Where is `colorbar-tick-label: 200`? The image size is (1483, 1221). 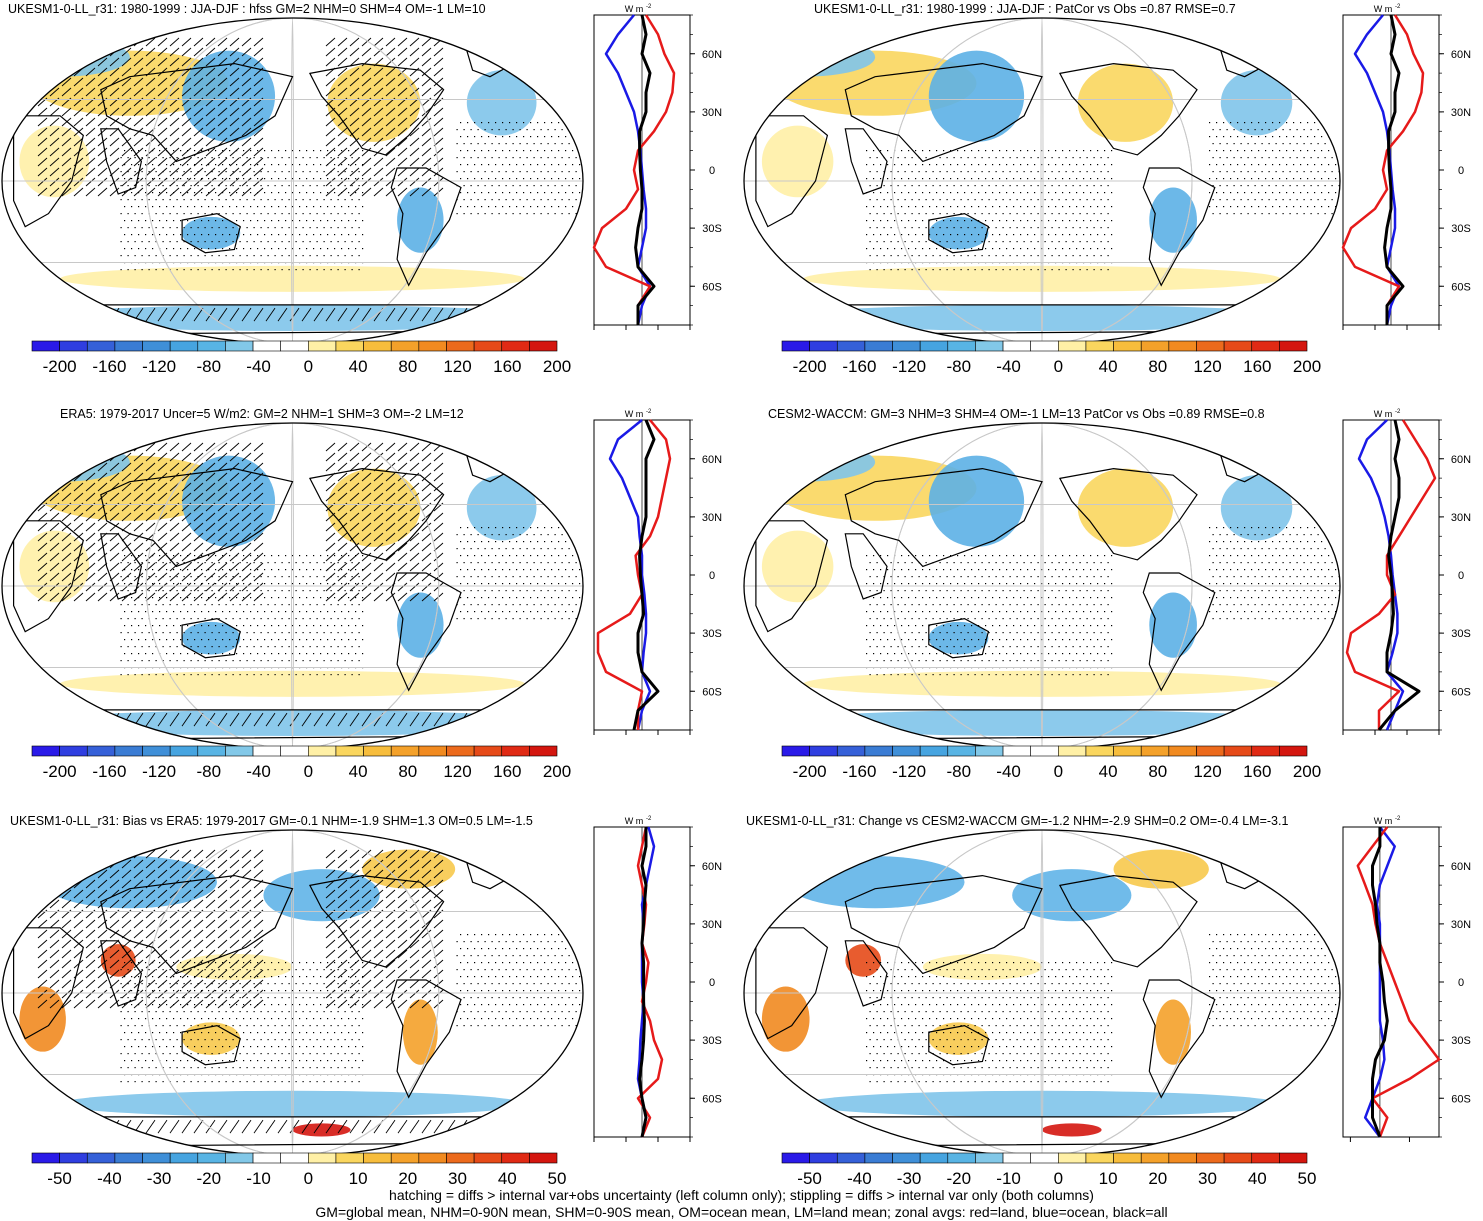
colorbar-tick-label: 200 is located at coordinates (1307, 771).